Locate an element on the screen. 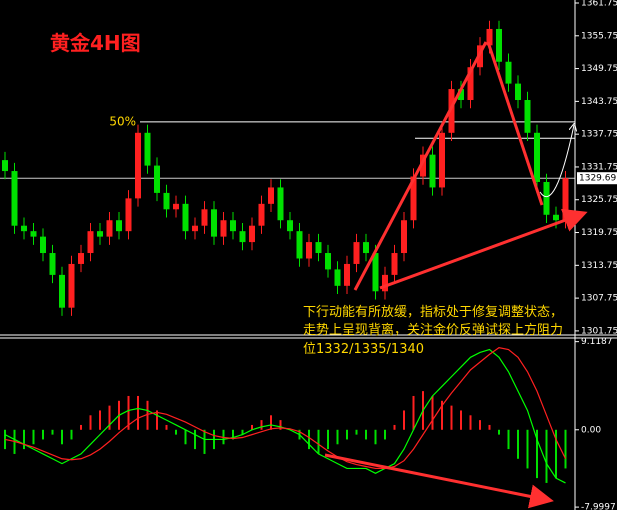 Image resolution: width=617 pixels, height=510 pixels. y-tick-label: 1319.75 is located at coordinates (599, 233).